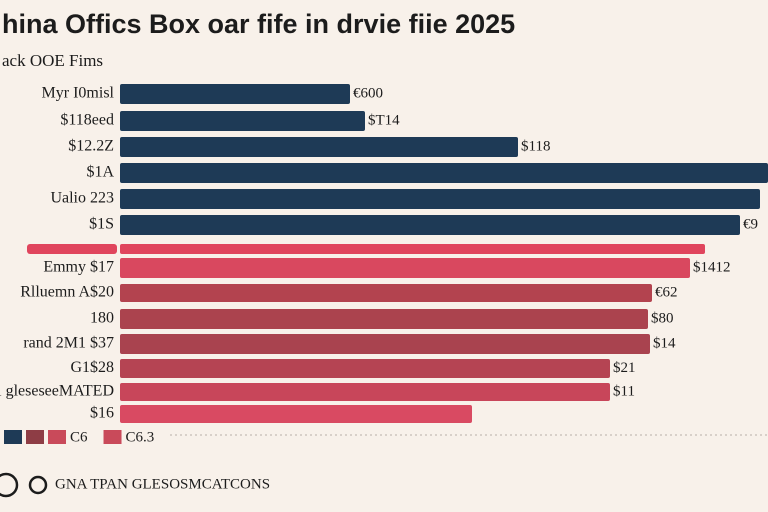  What do you see at coordinates (140, 437) in the screenshot?
I see `legend-label: C6.3` at bounding box center [140, 437].